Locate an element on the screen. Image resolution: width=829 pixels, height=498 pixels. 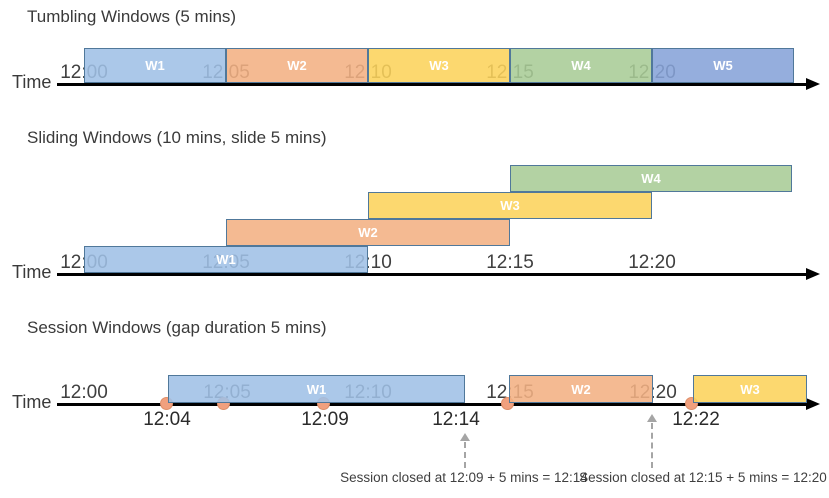
time-axis-line-session is located at coordinates (432, 404).